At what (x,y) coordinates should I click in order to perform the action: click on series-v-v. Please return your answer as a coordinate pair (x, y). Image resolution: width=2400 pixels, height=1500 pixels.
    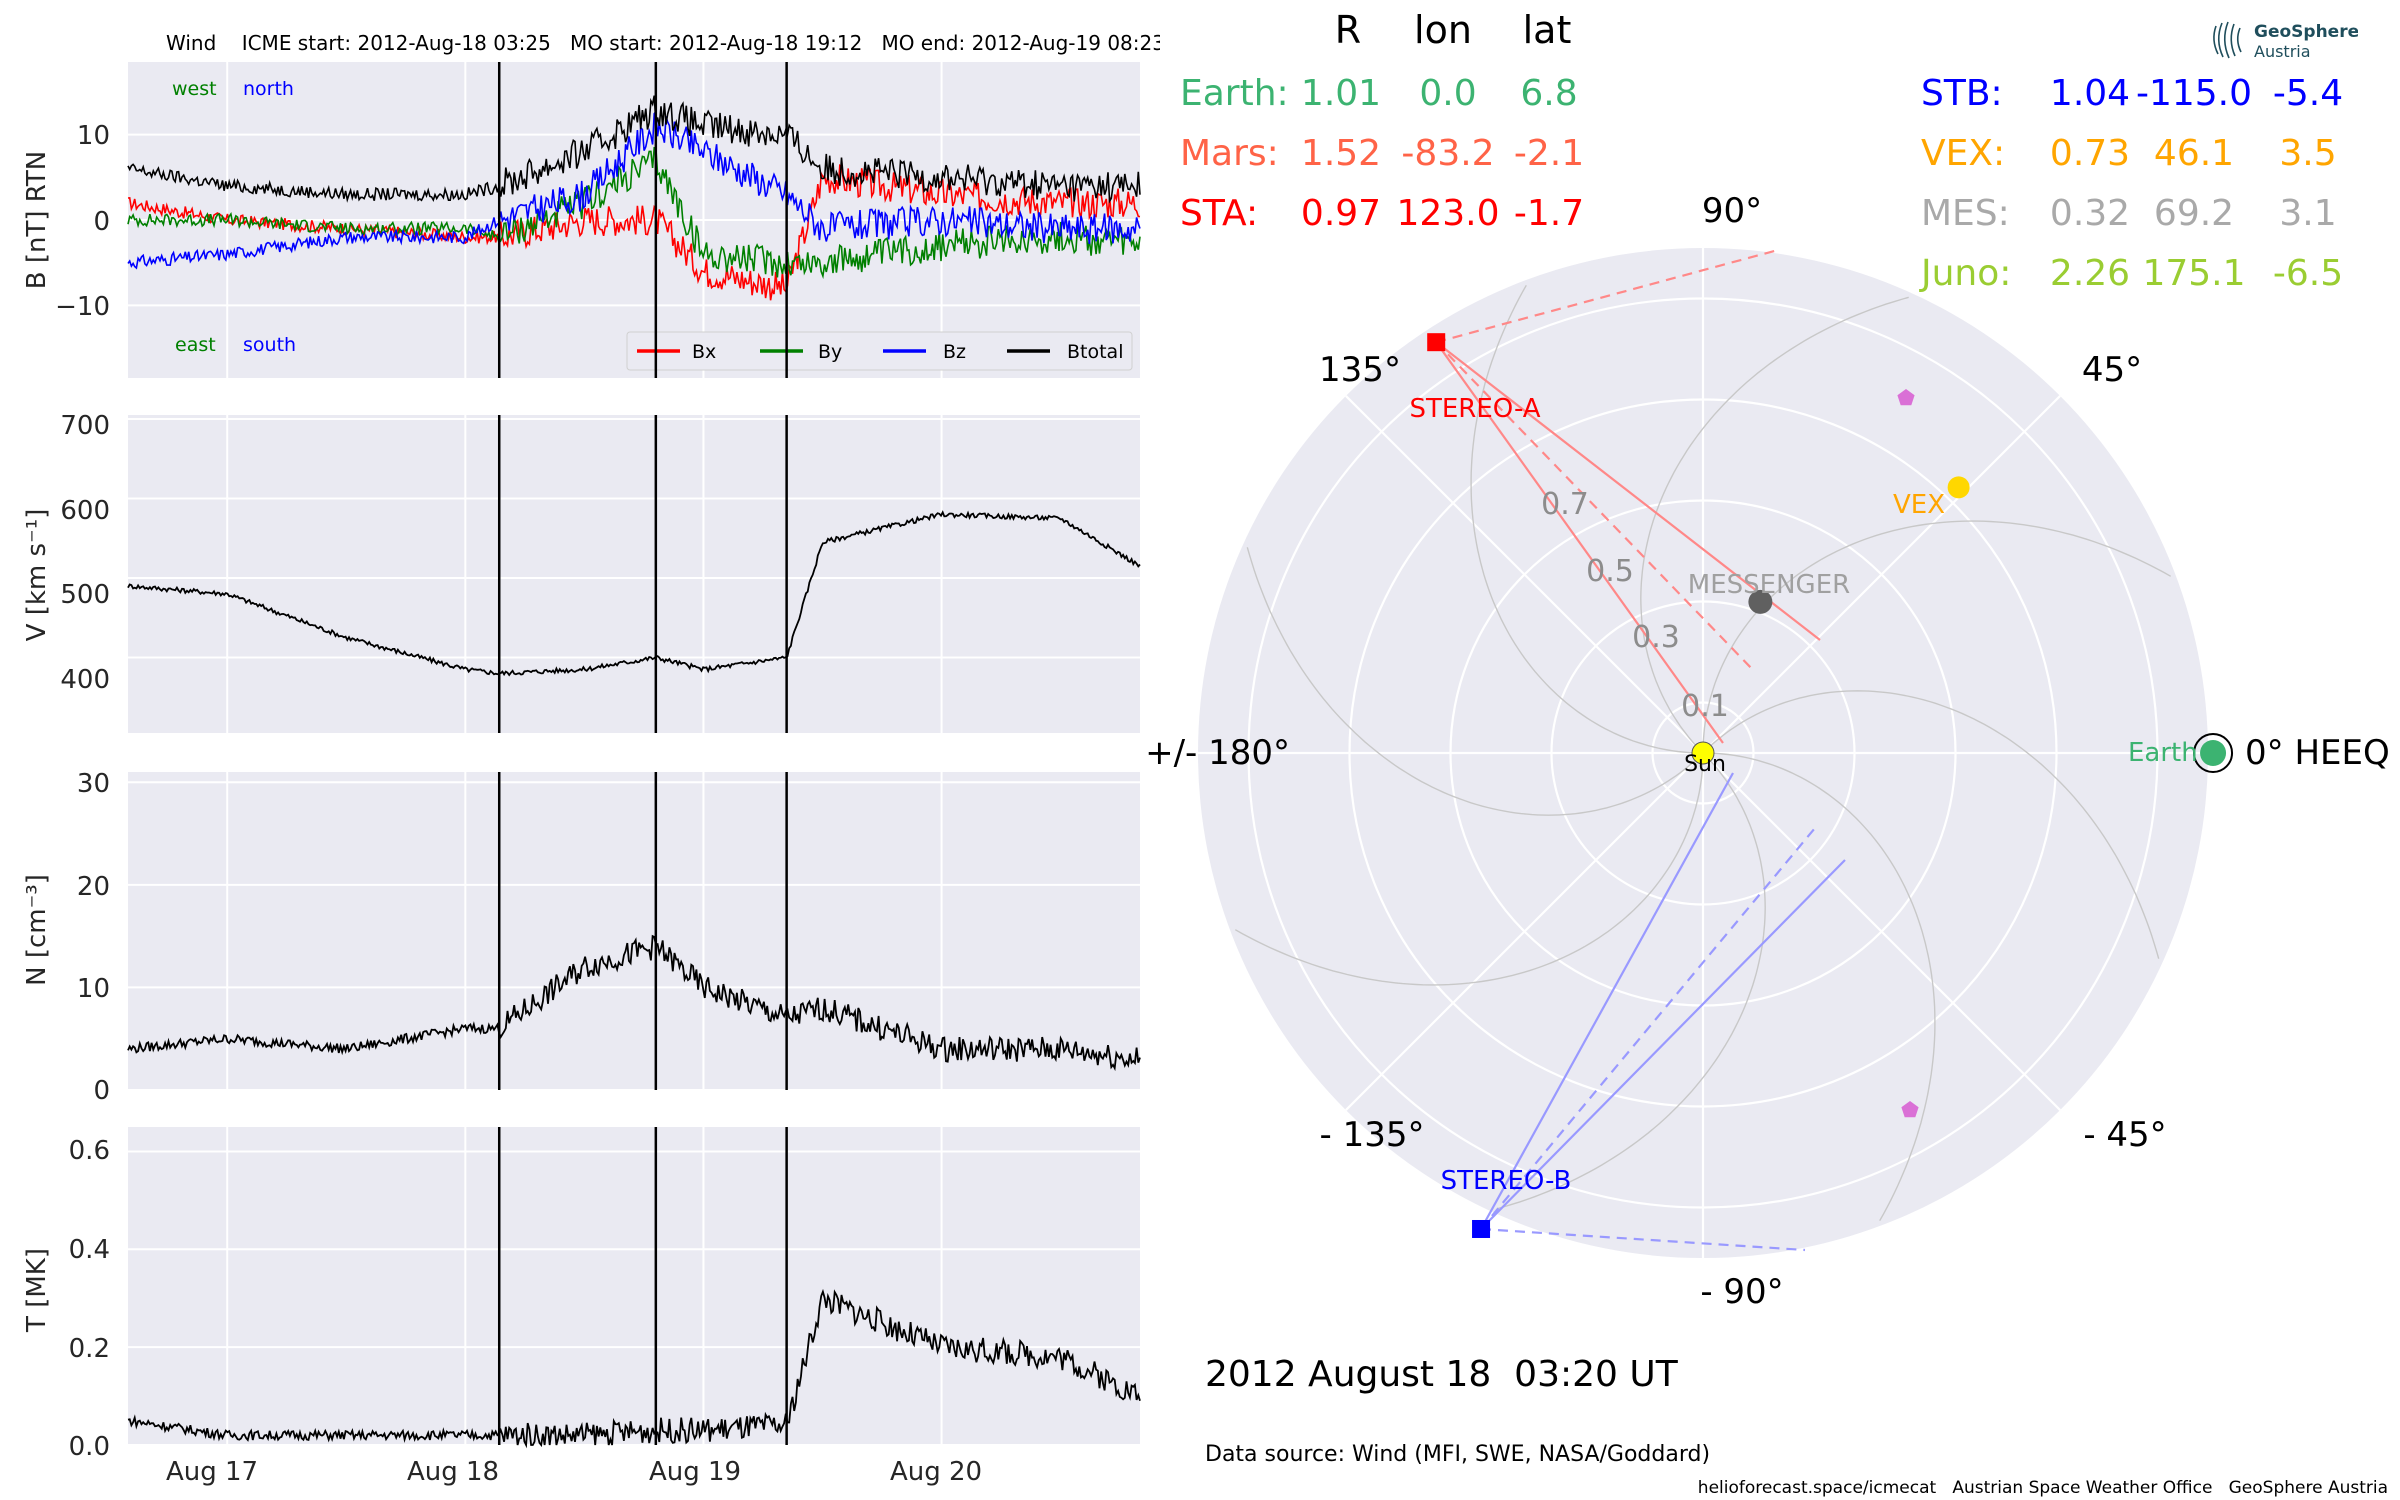
    Looking at the image, I should click on (634, 593).